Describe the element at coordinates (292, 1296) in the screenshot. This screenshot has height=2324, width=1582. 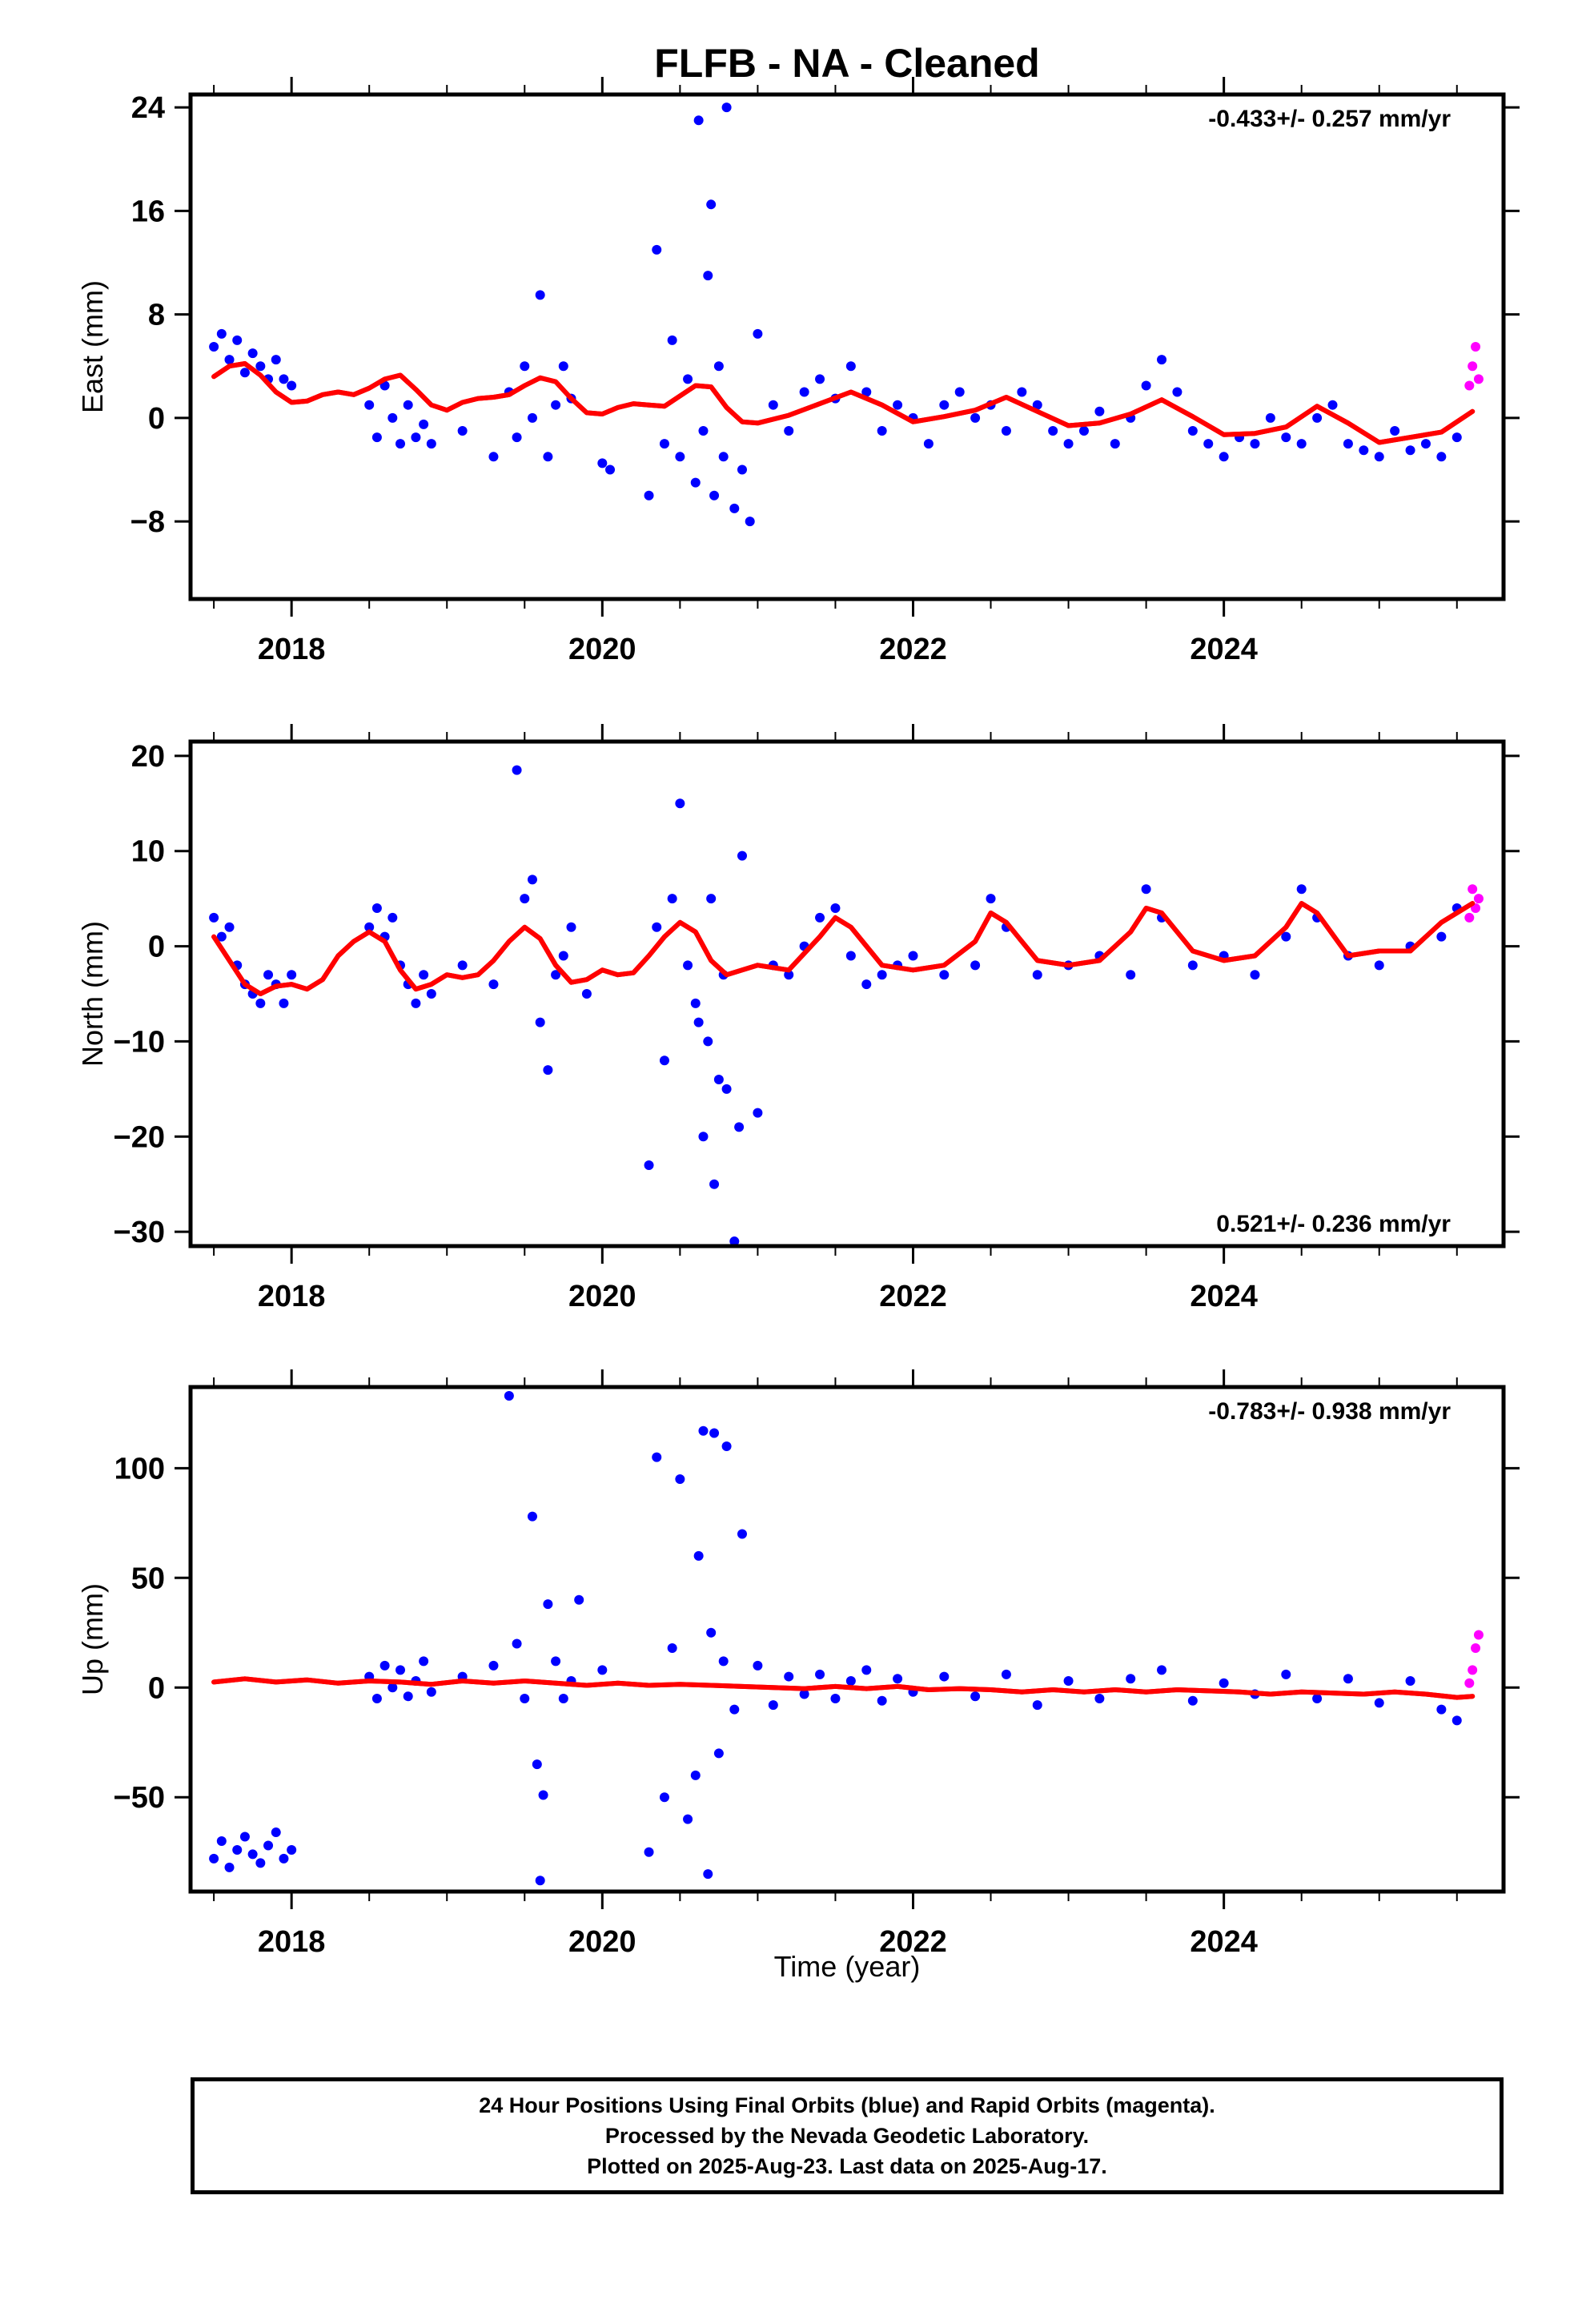
I see `north-xtick-label: 2018` at that location.